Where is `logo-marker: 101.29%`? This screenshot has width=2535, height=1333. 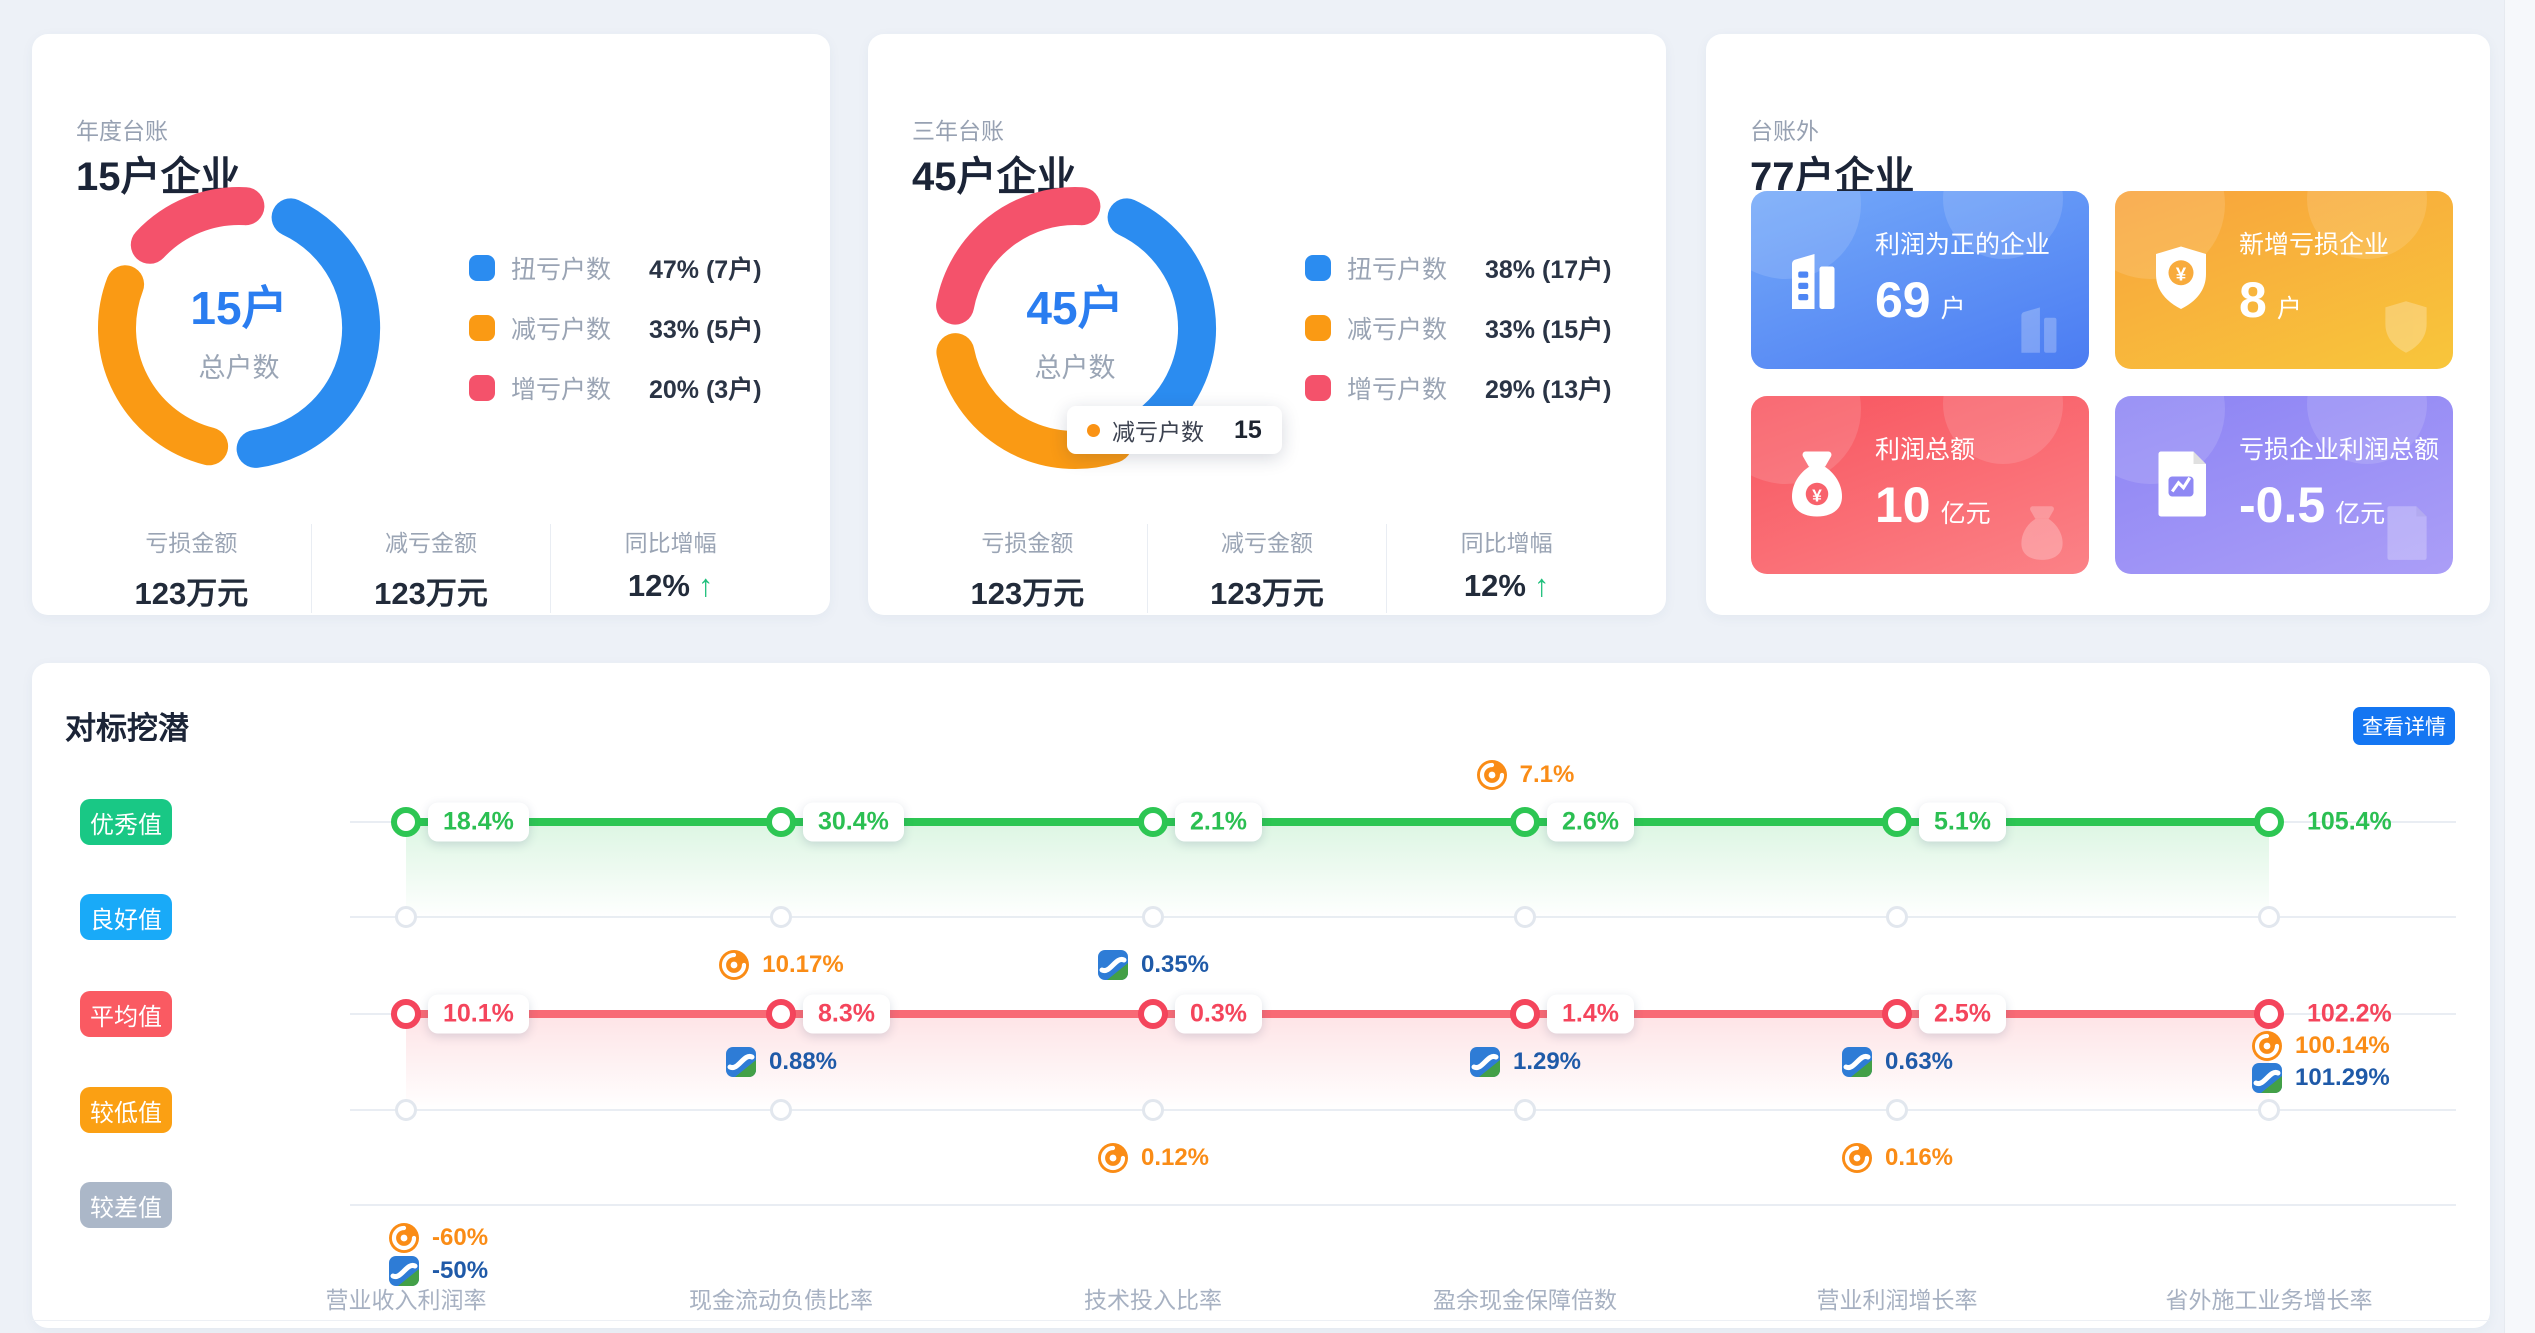
logo-marker: 101.29% is located at coordinates (2320, 1078).